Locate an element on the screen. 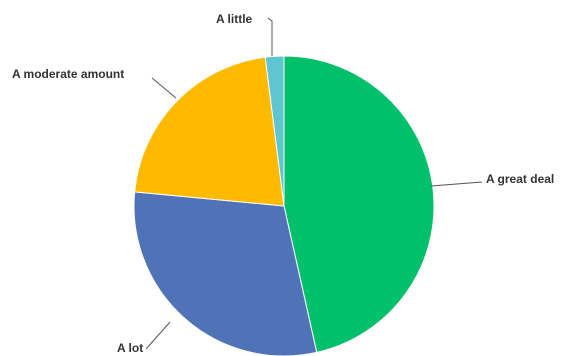  leader-line-a-little is located at coordinates (270, 36).